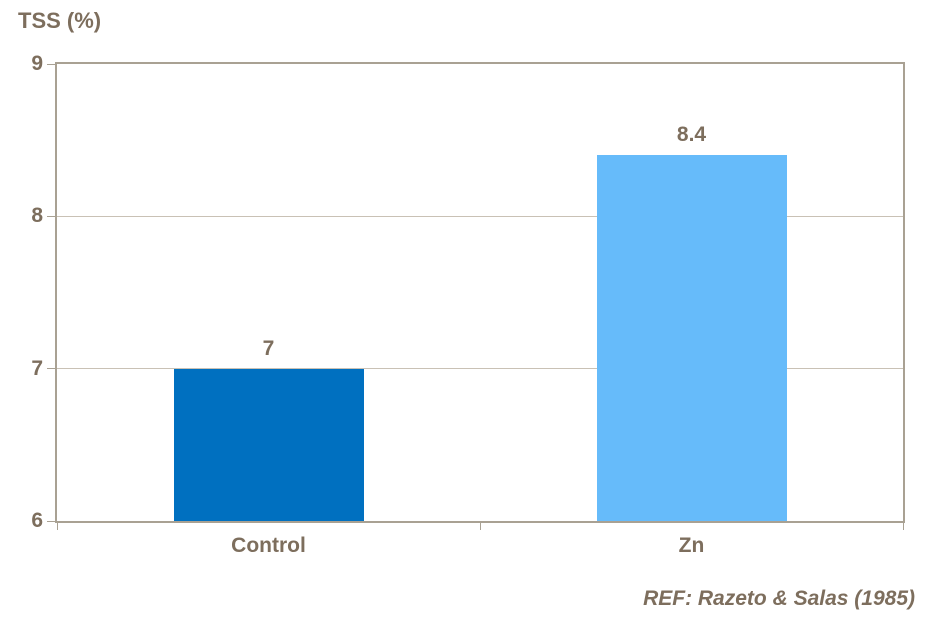  I want to click on chart-title: TSS (%), so click(60, 20).